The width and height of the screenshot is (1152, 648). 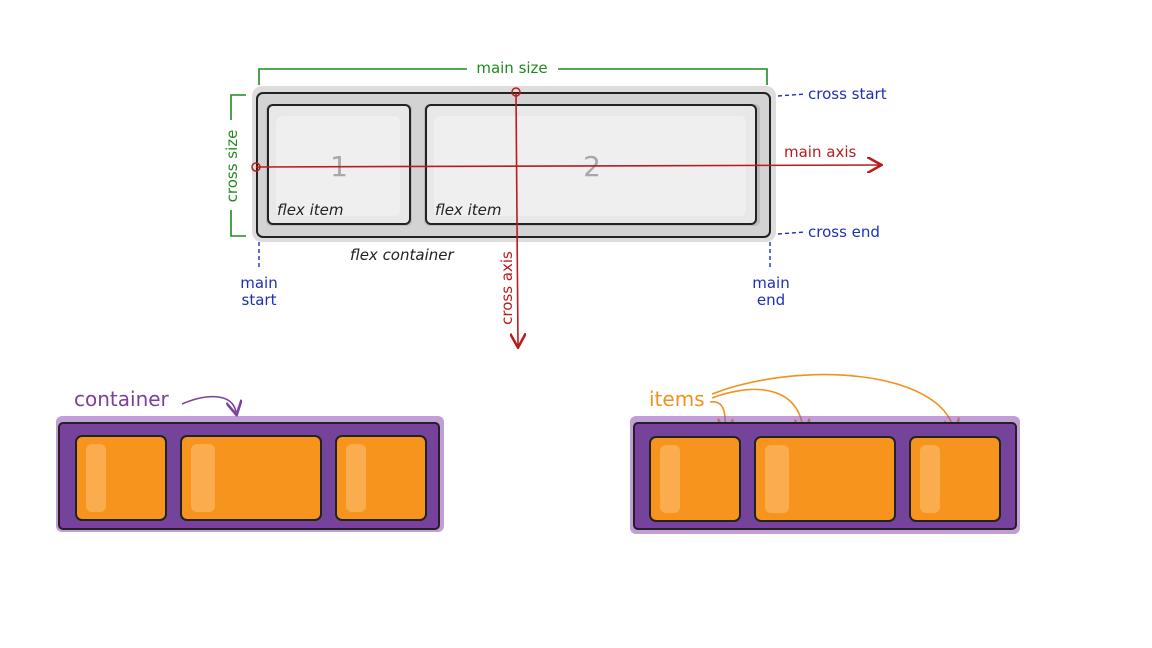 I want to click on cross-end-marker: cross end, so click(x=828, y=232).